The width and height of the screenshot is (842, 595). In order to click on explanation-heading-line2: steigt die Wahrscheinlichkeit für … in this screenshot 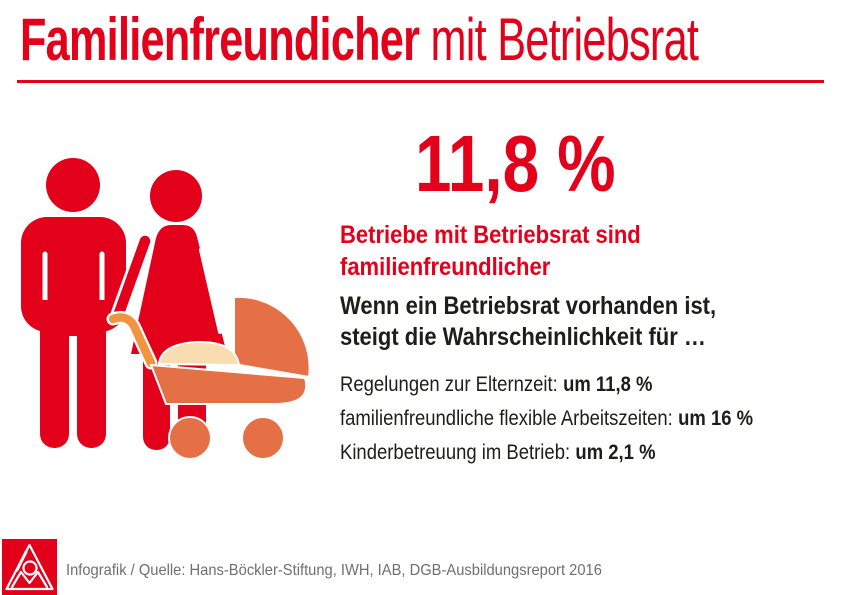, I will do `click(523, 337)`.